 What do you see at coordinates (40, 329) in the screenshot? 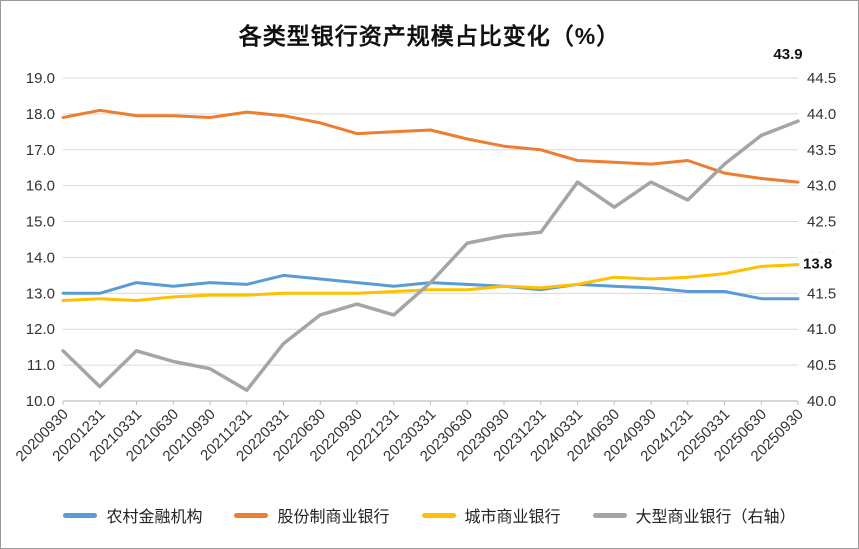
I see `left-axis-tick-label: 12.0` at bounding box center [40, 329].